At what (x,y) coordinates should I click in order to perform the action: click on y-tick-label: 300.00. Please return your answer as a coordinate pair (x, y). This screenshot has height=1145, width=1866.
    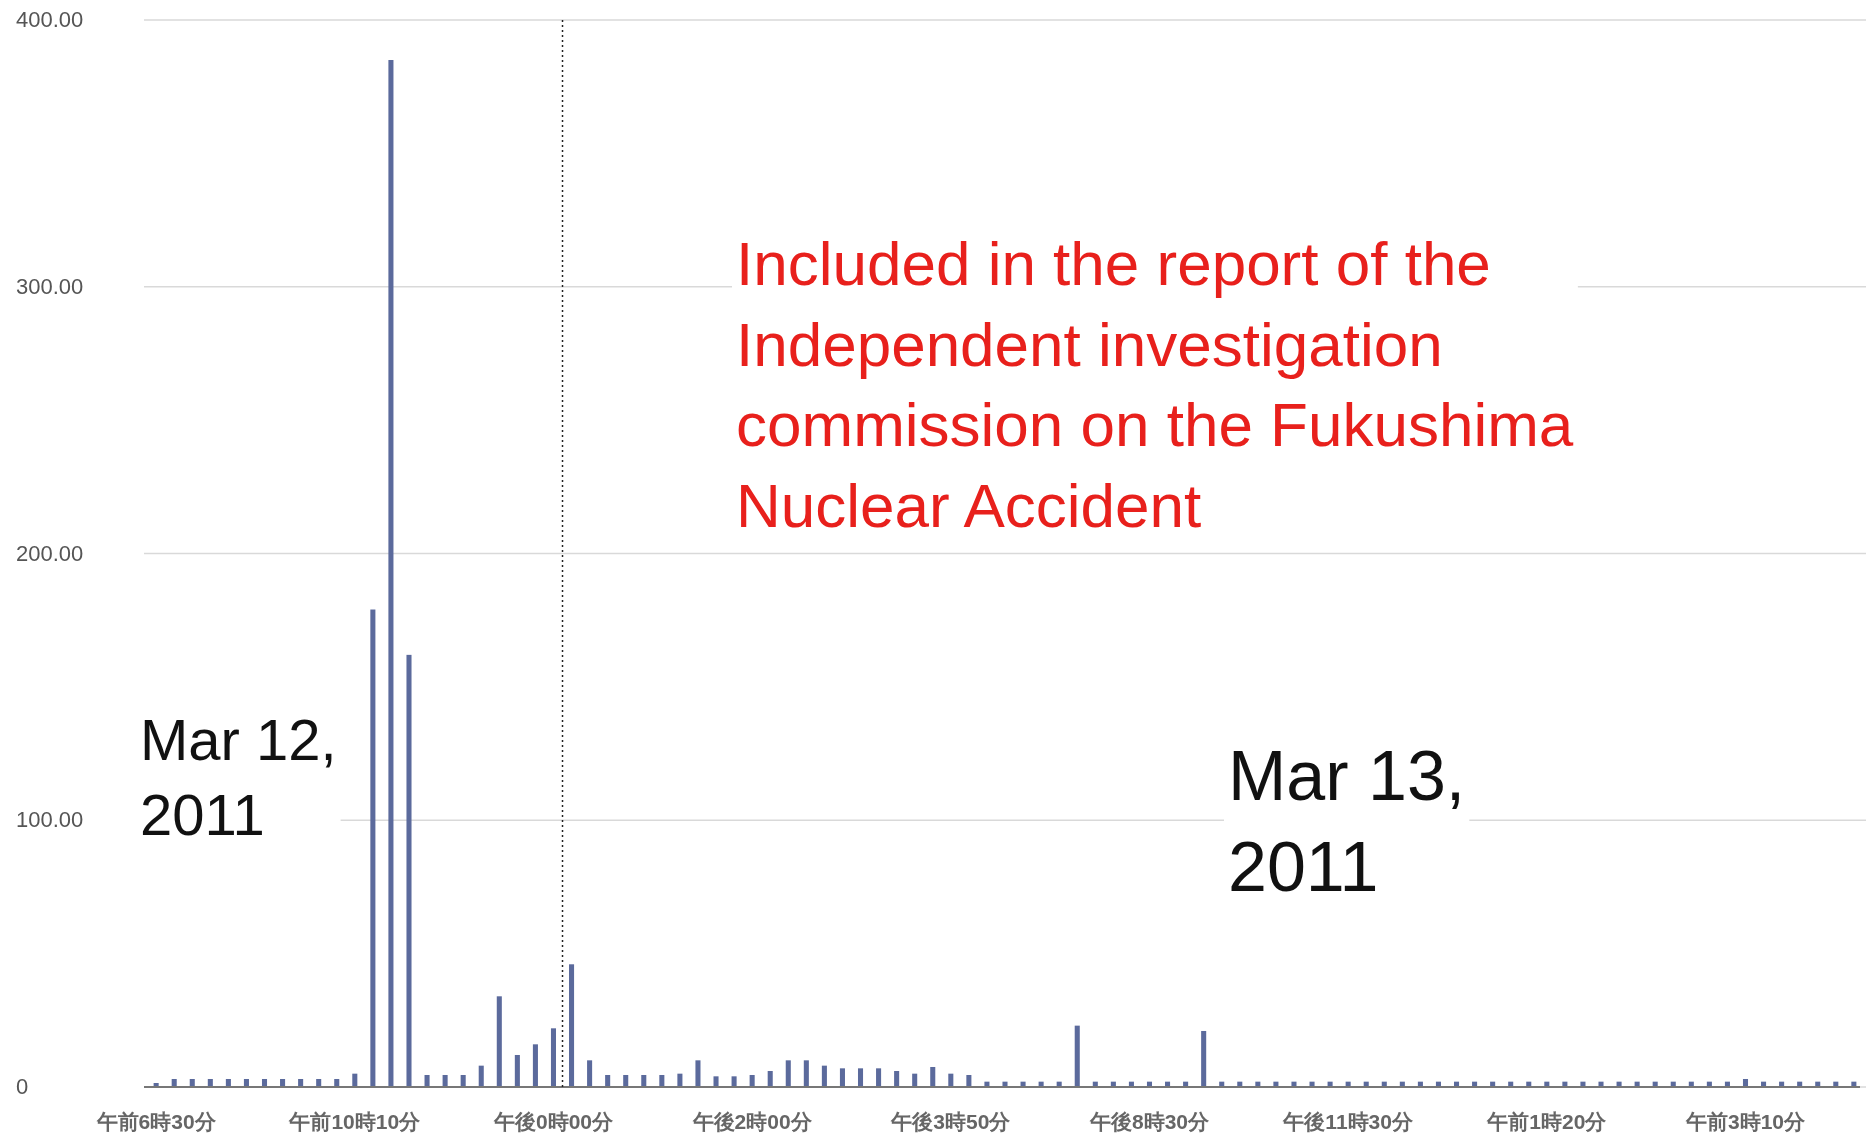
    Looking at the image, I should click on (50, 286).